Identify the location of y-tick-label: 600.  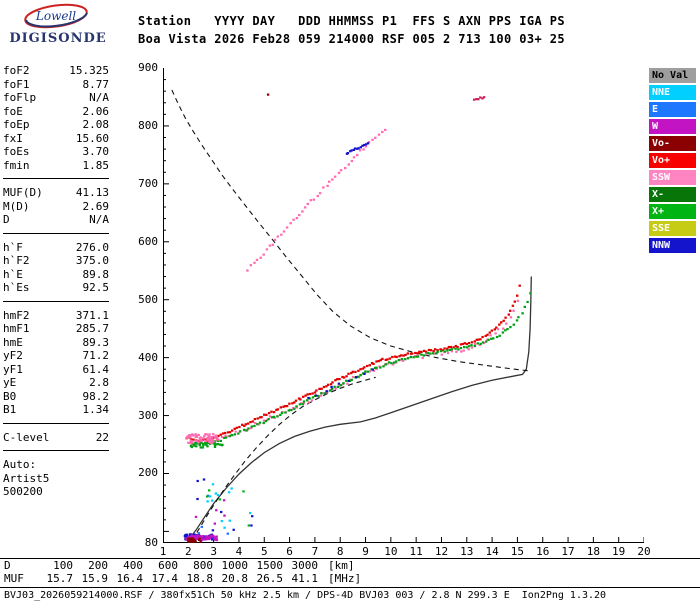
(148, 241).